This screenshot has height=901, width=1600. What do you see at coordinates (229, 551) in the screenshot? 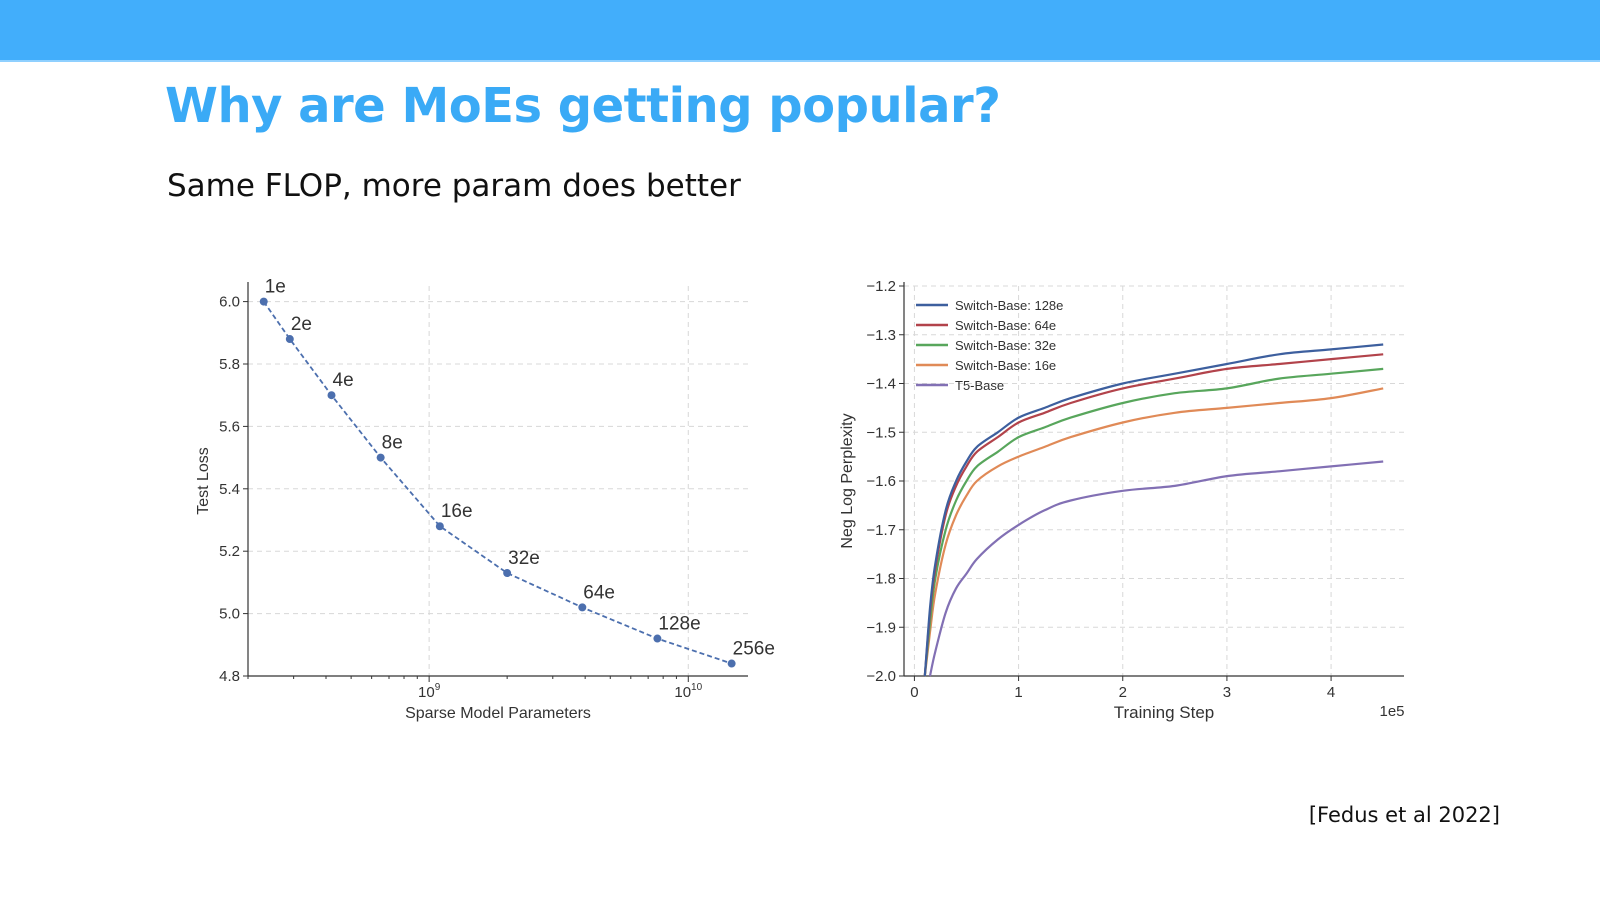
I see `y-tick-label: 5.2` at bounding box center [229, 551].